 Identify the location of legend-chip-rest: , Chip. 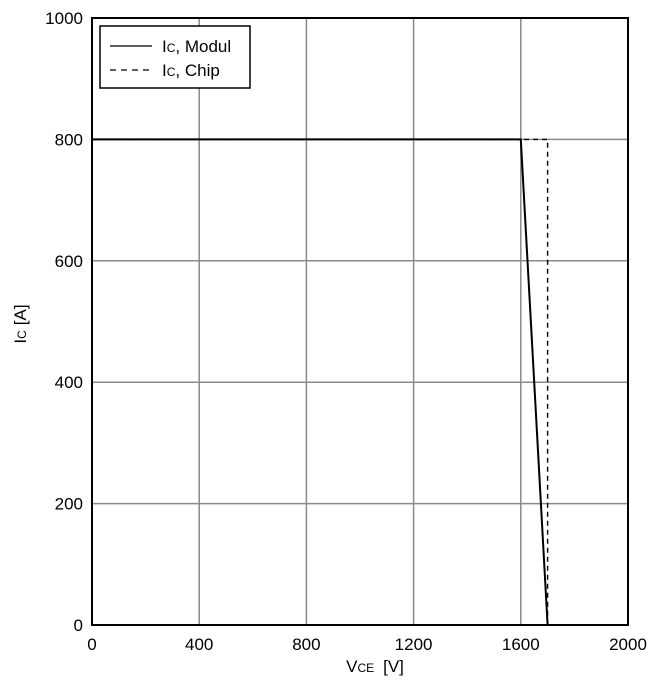
(197, 70).